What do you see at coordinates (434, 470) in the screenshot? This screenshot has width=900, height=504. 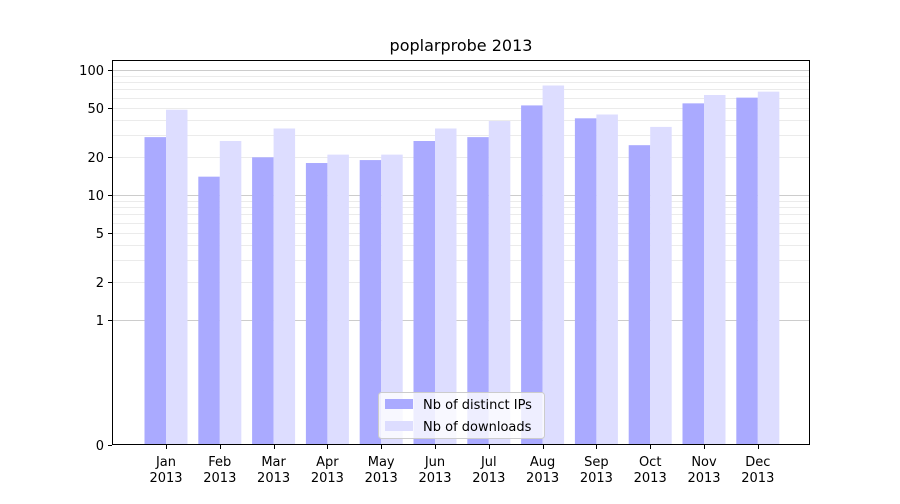 I see `x-tick-label: Jun 2013` at bounding box center [434, 470].